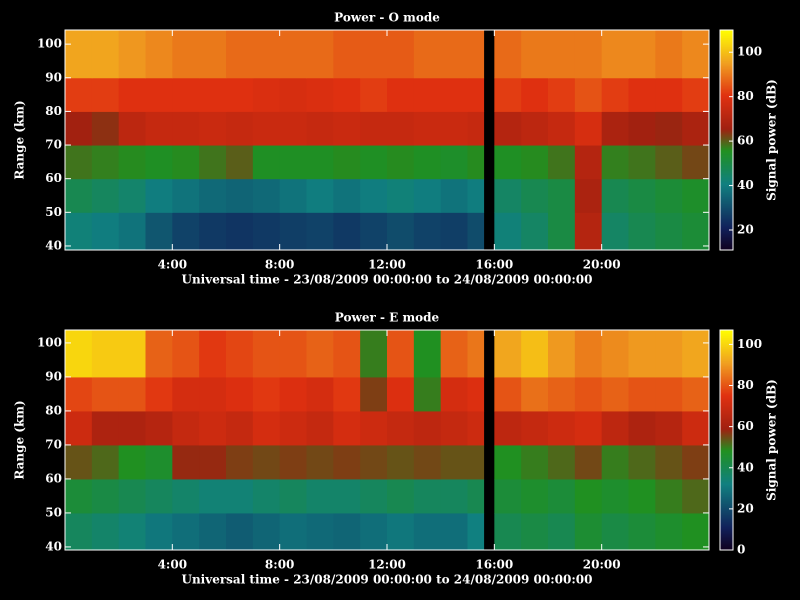 The height and width of the screenshot is (600, 800). I want to click on panel-title: Power - O mode, so click(387, 18).